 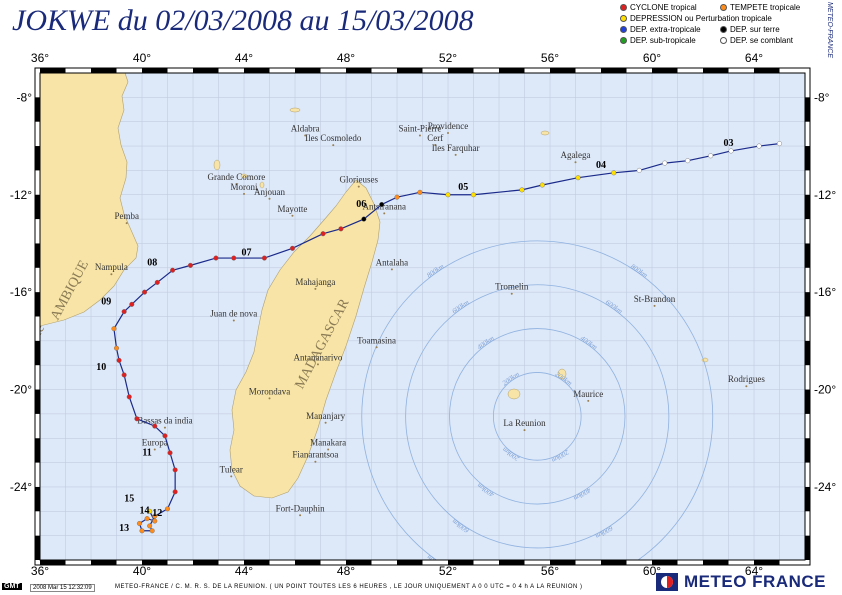 I want to click on lon-tick-bottom: 40°, so click(x=142, y=571).